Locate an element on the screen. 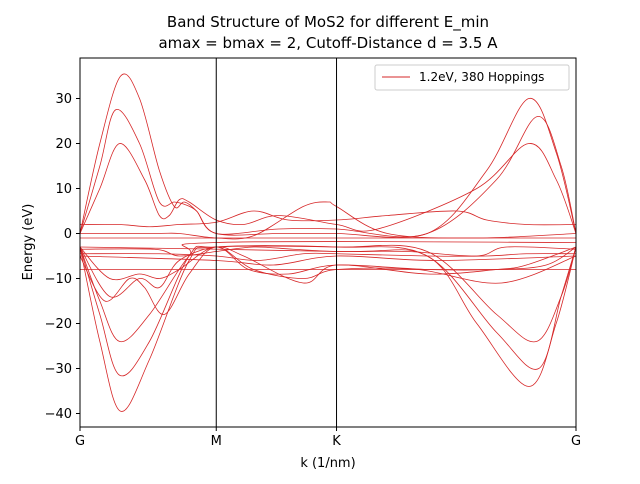 Image resolution: width=640 pixels, height=484 pixels. y-tick-label-2: 10 is located at coordinates (63, 189).